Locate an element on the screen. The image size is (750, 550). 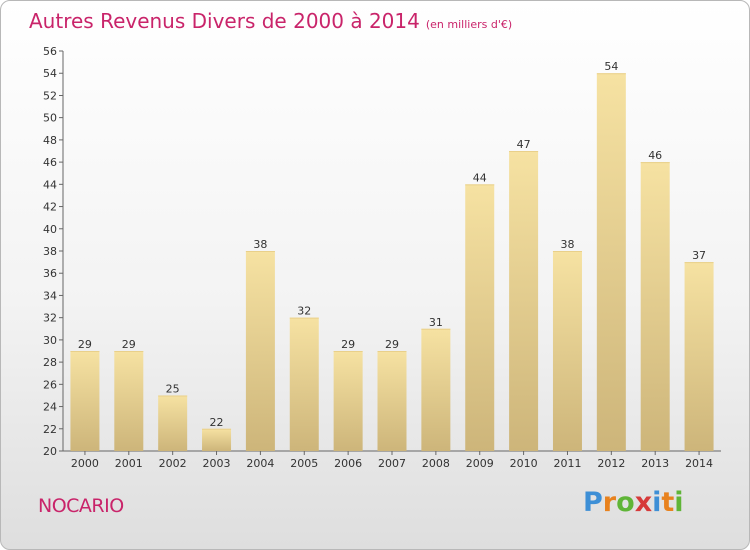
bar-2008 is located at coordinates (436, 389).